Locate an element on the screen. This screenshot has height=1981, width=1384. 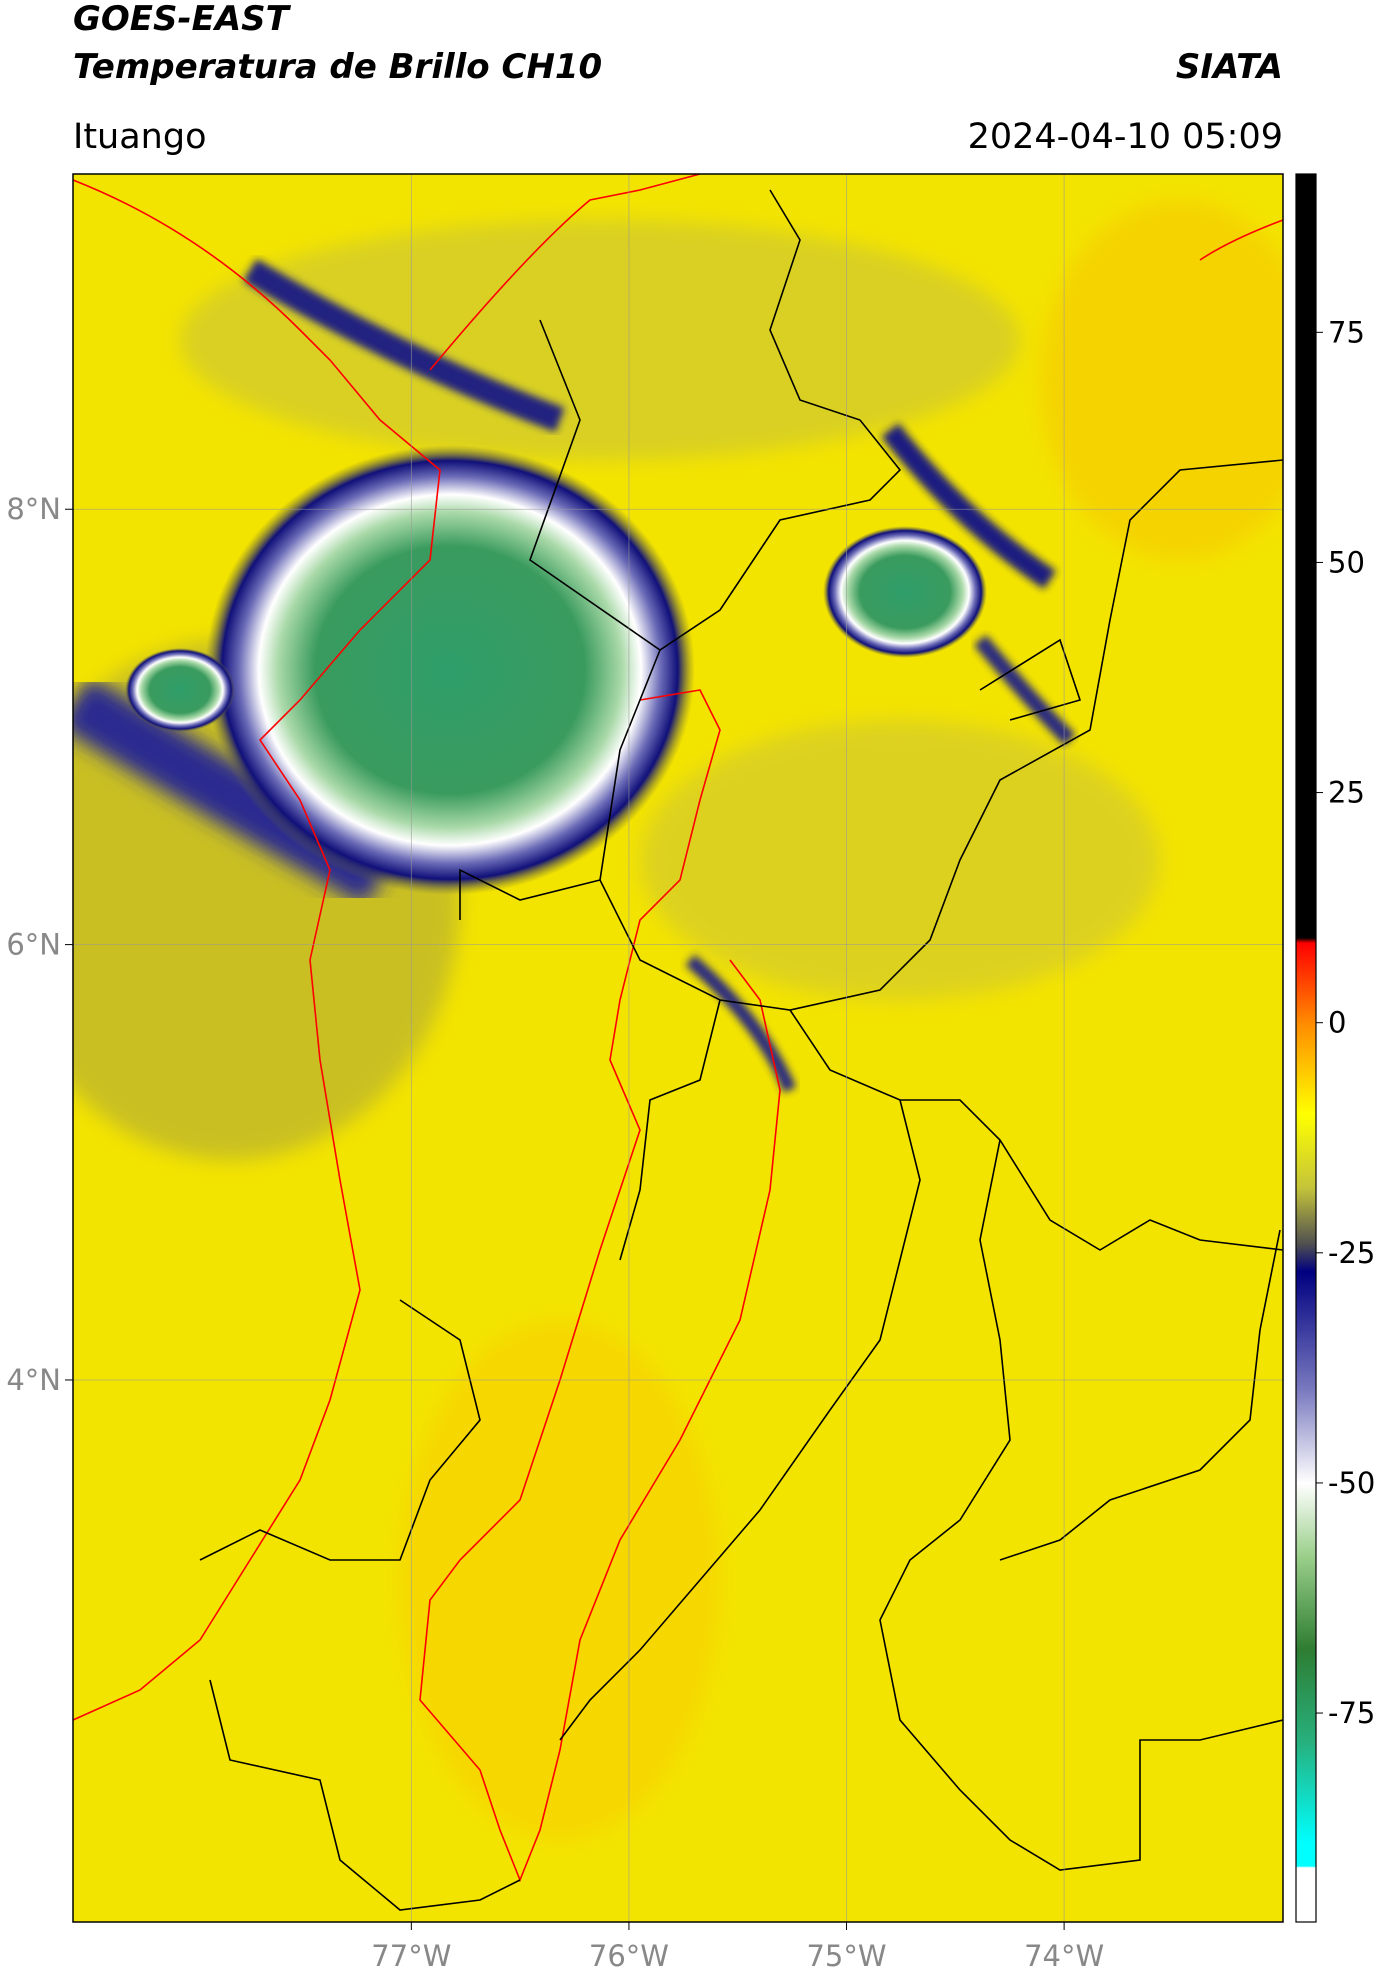
datetime: 2024-04-10 05:09 is located at coordinates (1125, 137).